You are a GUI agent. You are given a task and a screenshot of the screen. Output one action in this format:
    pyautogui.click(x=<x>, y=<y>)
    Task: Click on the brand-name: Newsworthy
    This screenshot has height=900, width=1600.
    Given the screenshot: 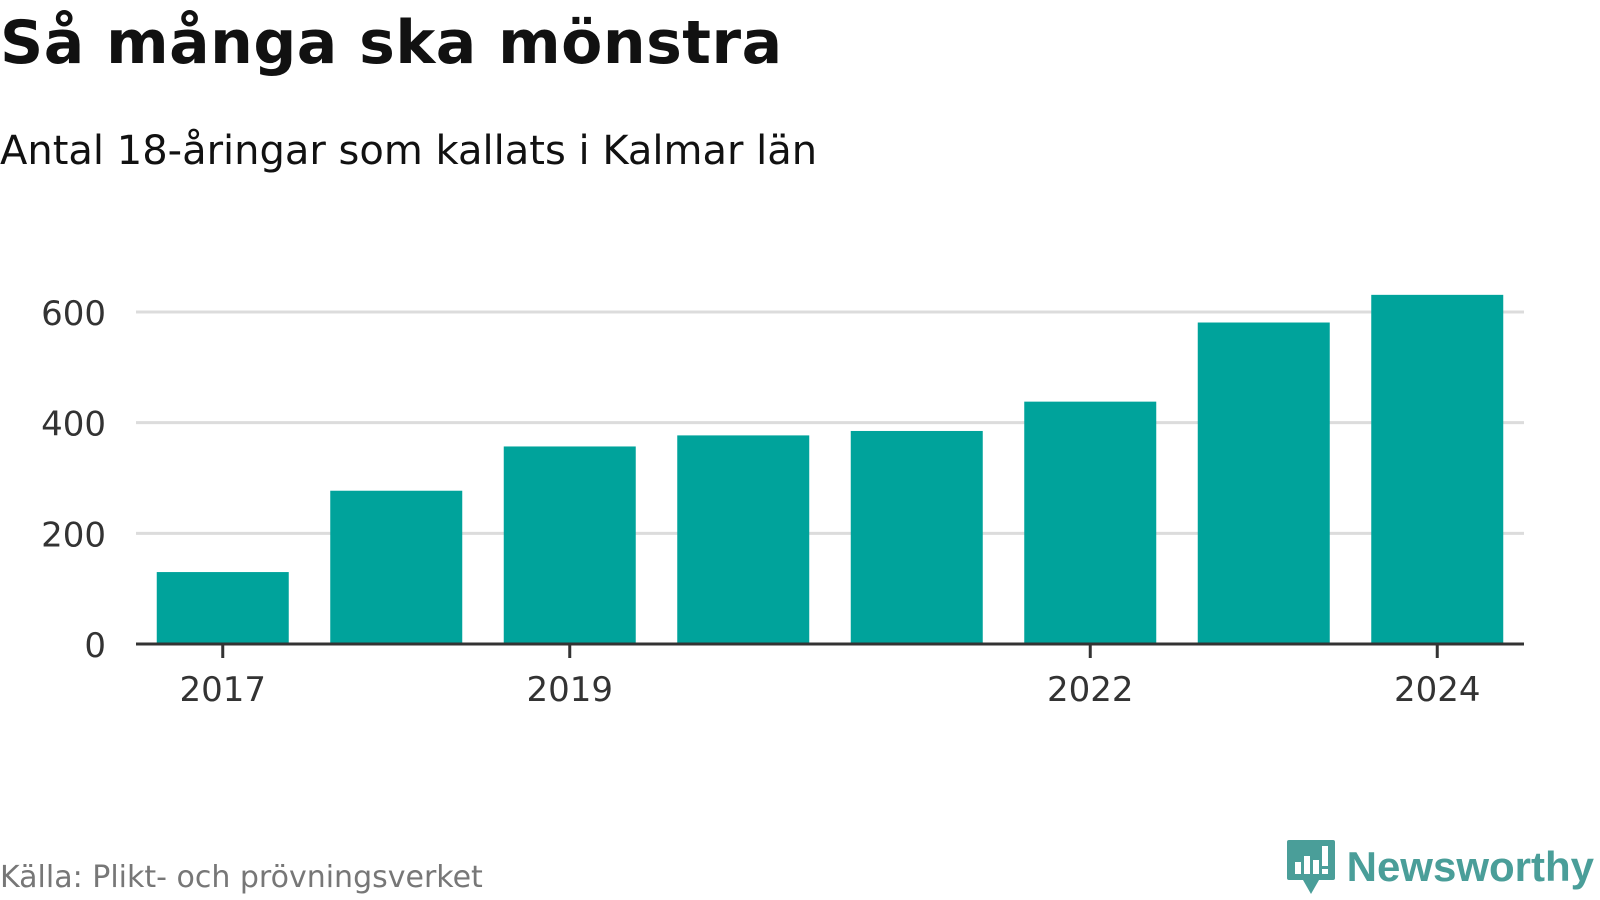 What is the action you would take?
    pyautogui.click(x=1470, y=866)
    